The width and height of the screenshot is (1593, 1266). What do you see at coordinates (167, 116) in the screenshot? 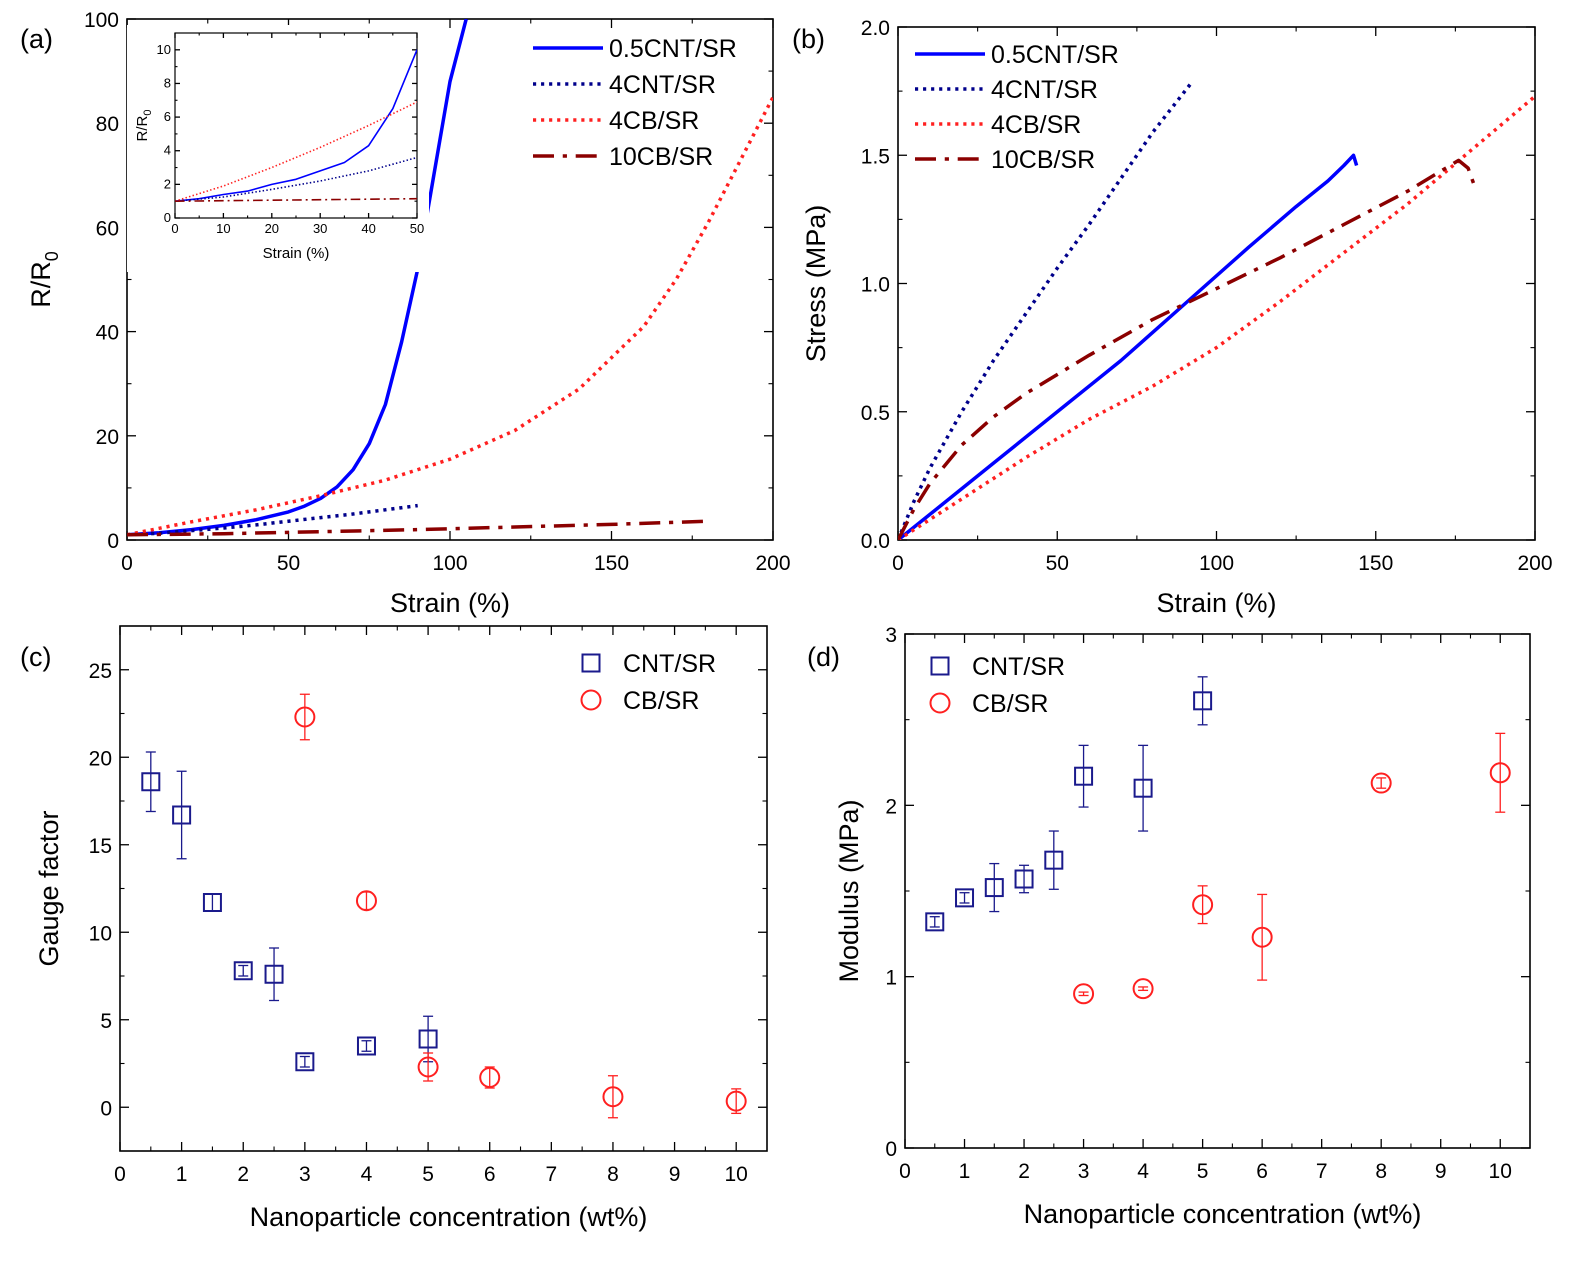
I see `y-tick-label: 6` at bounding box center [167, 116].